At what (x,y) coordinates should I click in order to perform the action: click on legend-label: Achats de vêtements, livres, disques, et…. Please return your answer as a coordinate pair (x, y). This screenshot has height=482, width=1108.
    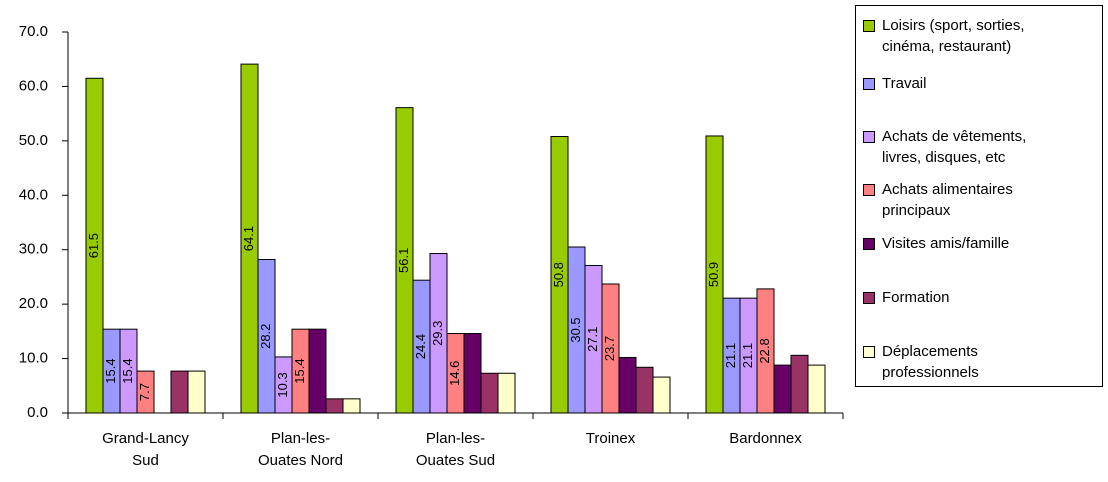
    Looking at the image, I should click on (954, 147).